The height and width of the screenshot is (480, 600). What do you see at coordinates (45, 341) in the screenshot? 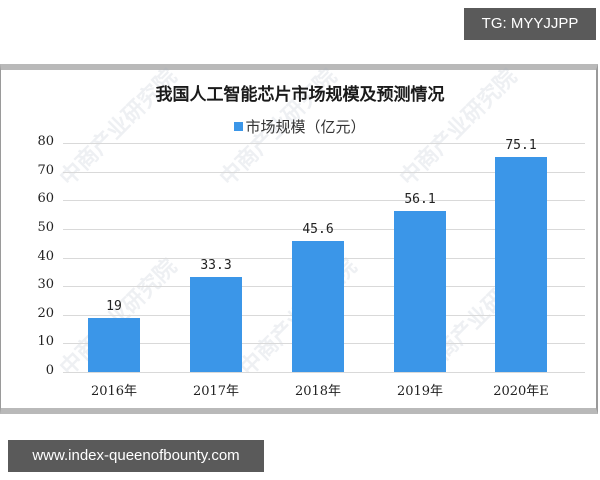
I see `y-tick-label: 10` at bounding box center [45, 341].